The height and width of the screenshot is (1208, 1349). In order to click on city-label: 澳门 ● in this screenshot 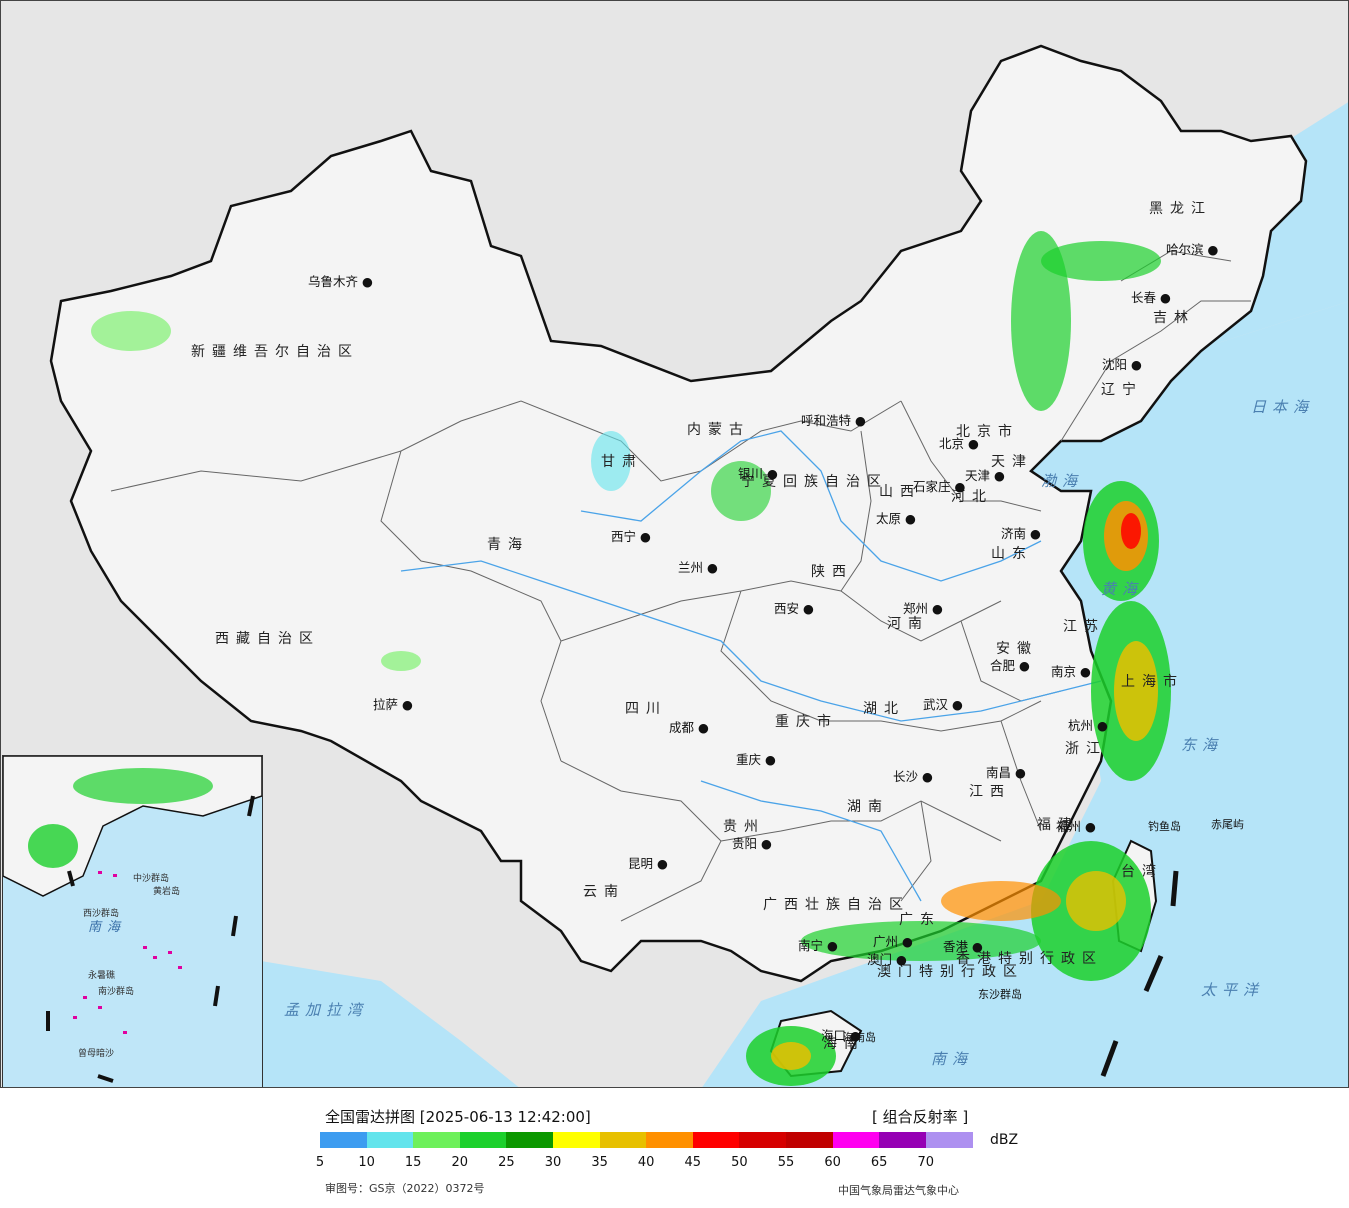, I will do `click(887, 959)`.